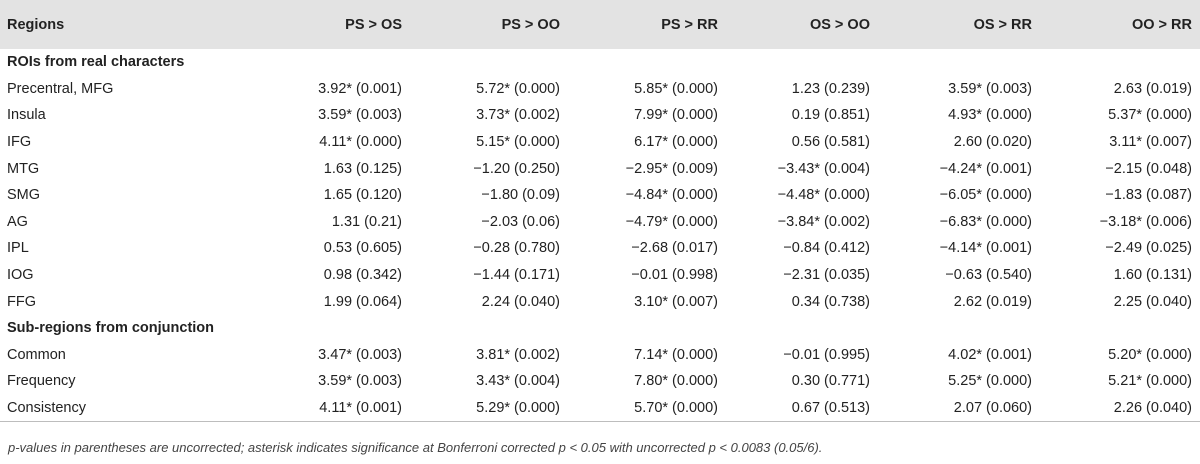 The height and width of the screenshot is (464, 1200). Describe the element at coordinates (985, 195) in the screenshot. I see `value-cell: −6.05* (0.000)` at that location.